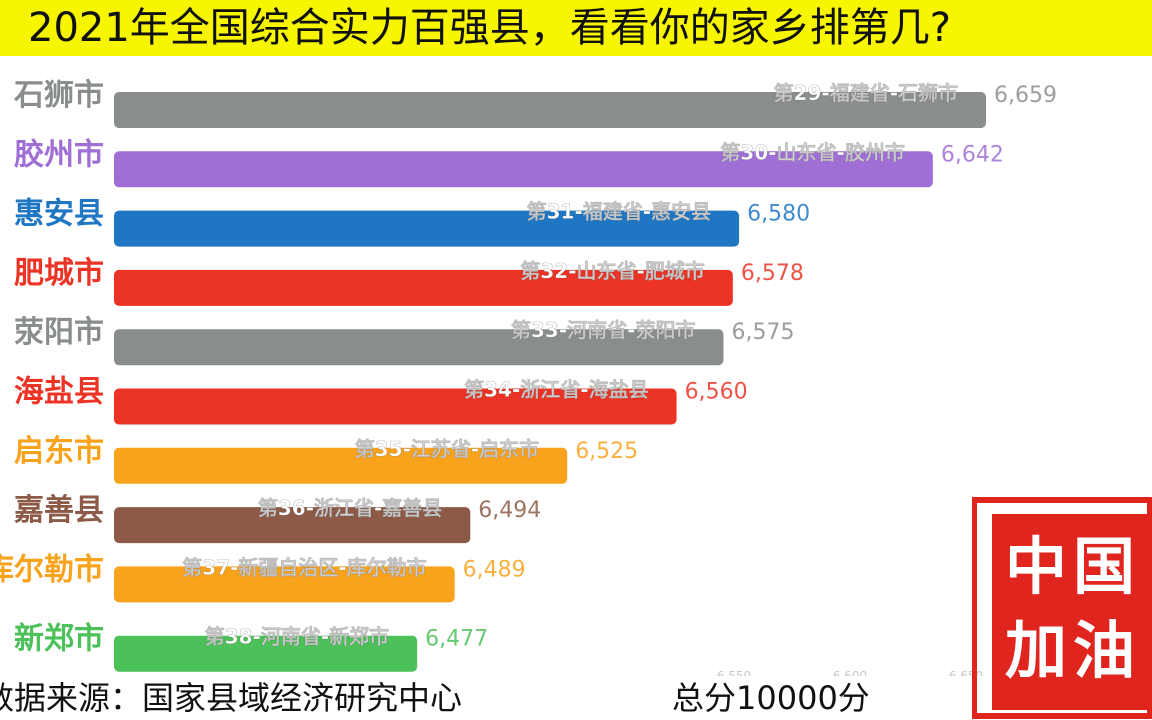  Describe the element at coordinates (231, 698) in the screenshot. I see `data-source-text: 数据来源：国家县域经济研究中心` at that location.